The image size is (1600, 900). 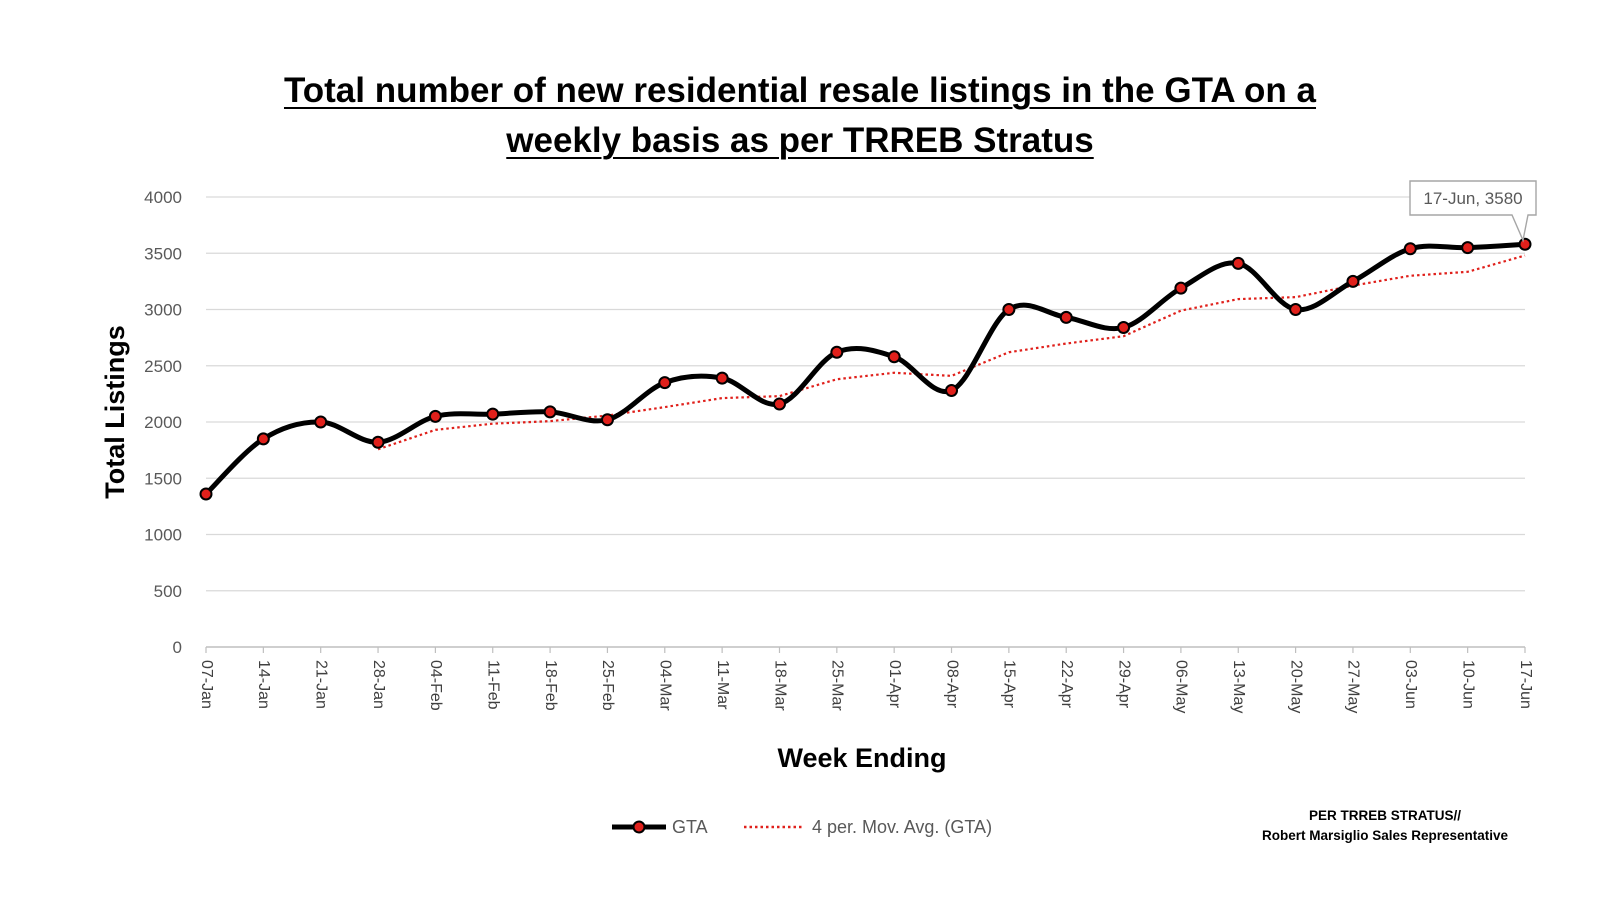 What do you see at coordinates (1009, 684) in the screenshot?
I see `x-tick-label-15-Apr: 15-Apr` at bounding box center [1009, 684].